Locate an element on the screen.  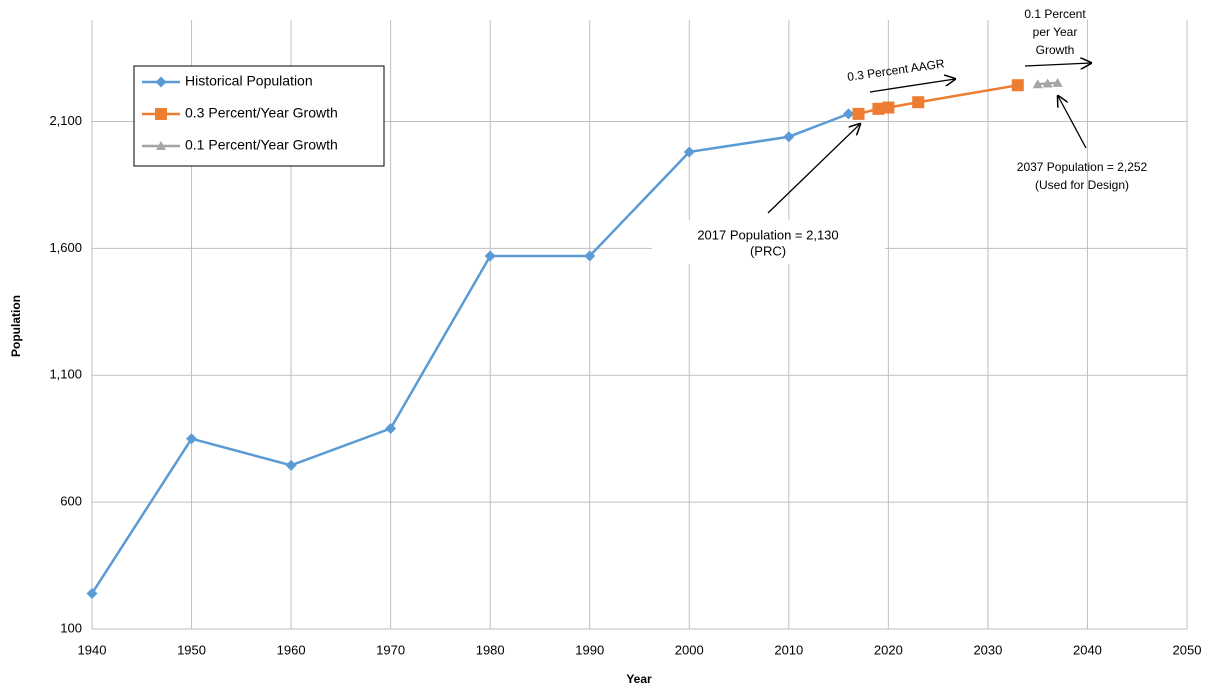
annotation-box is located at coordinates (768, 242).